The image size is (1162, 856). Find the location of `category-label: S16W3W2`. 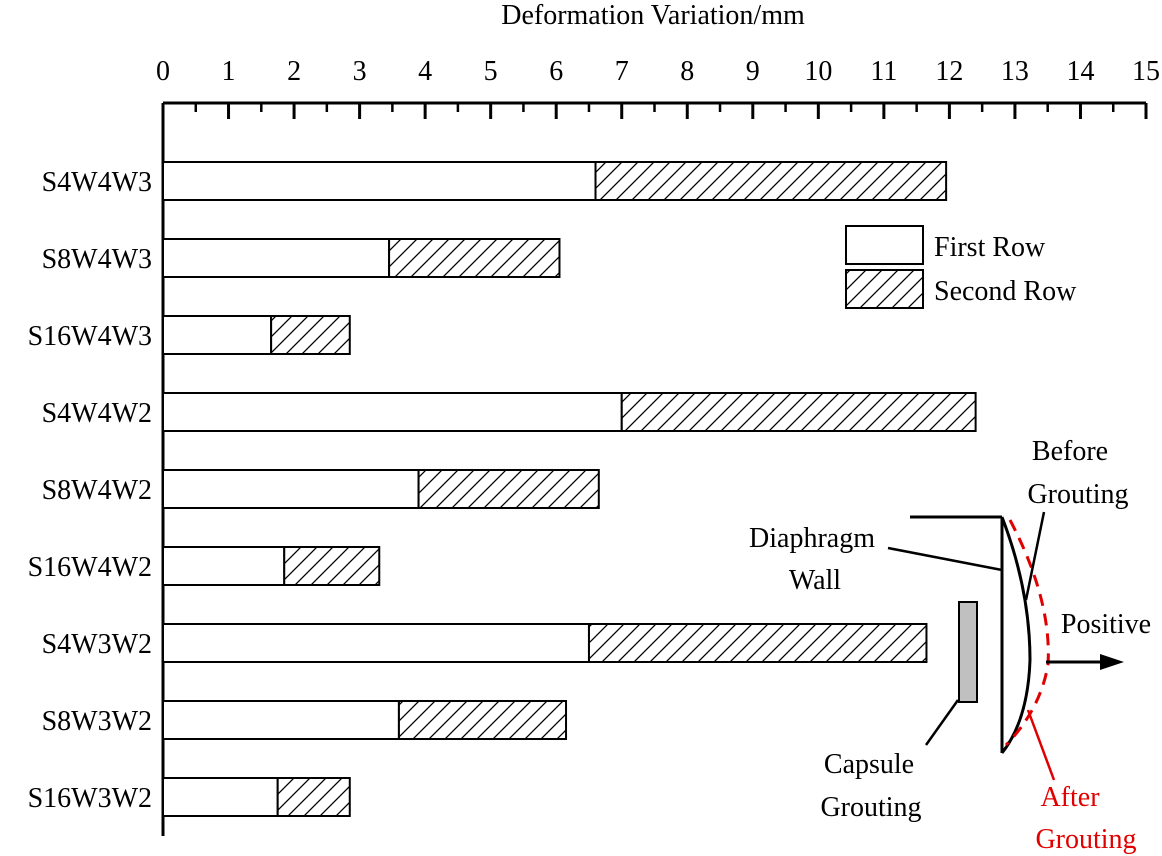

category-label: S16W3W2 is located at coordinates (90, 798).